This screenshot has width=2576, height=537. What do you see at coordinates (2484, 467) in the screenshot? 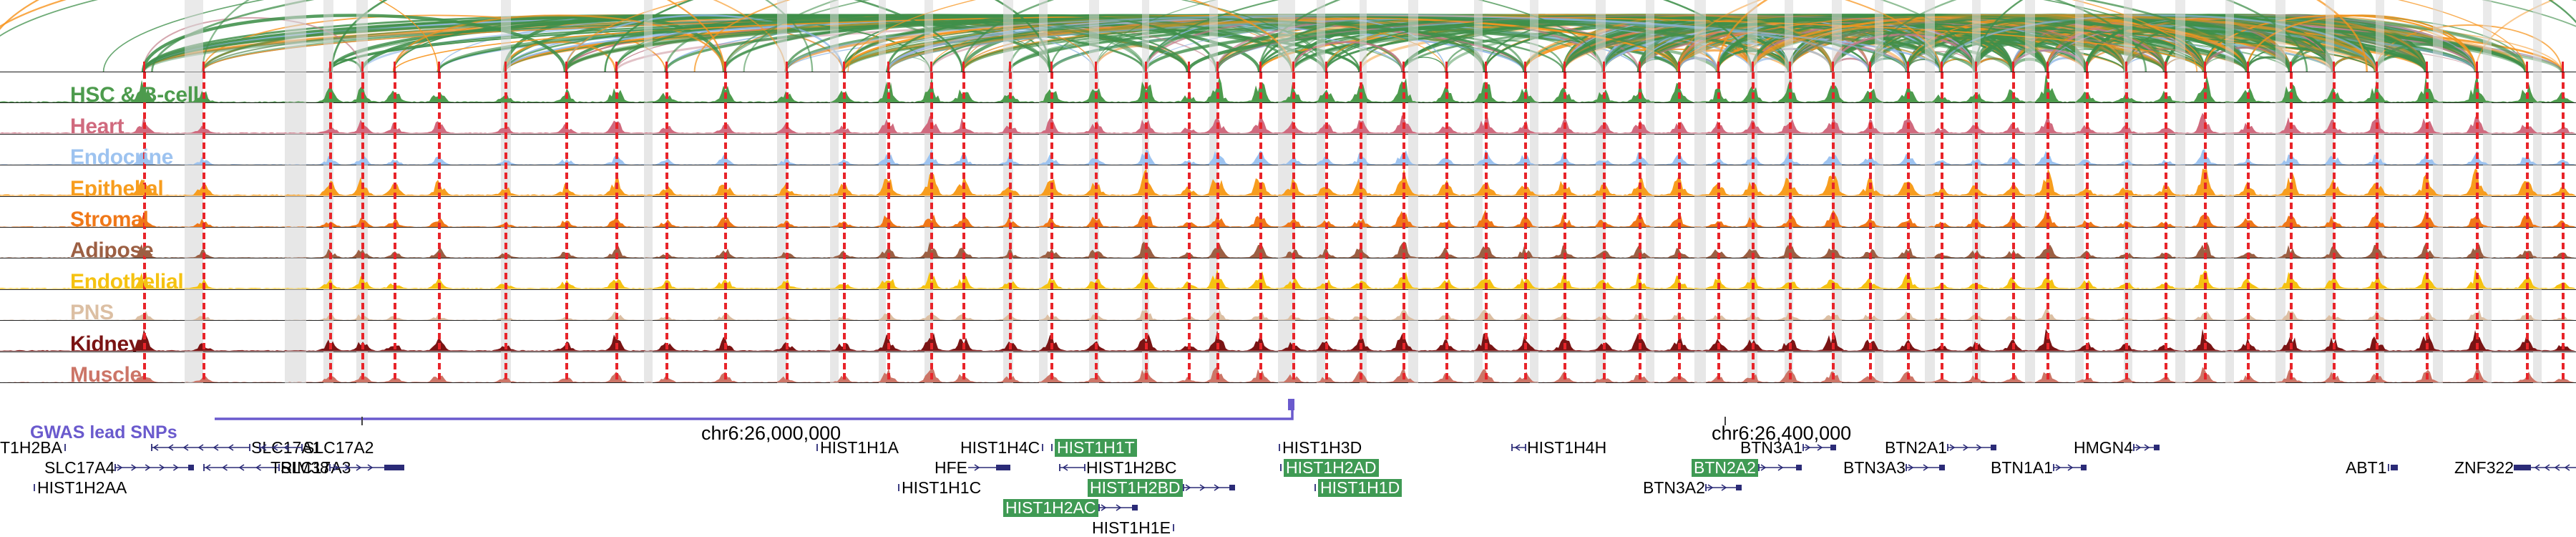
I see `gene-label: ZNF322` at bounding box center [2484, 467].